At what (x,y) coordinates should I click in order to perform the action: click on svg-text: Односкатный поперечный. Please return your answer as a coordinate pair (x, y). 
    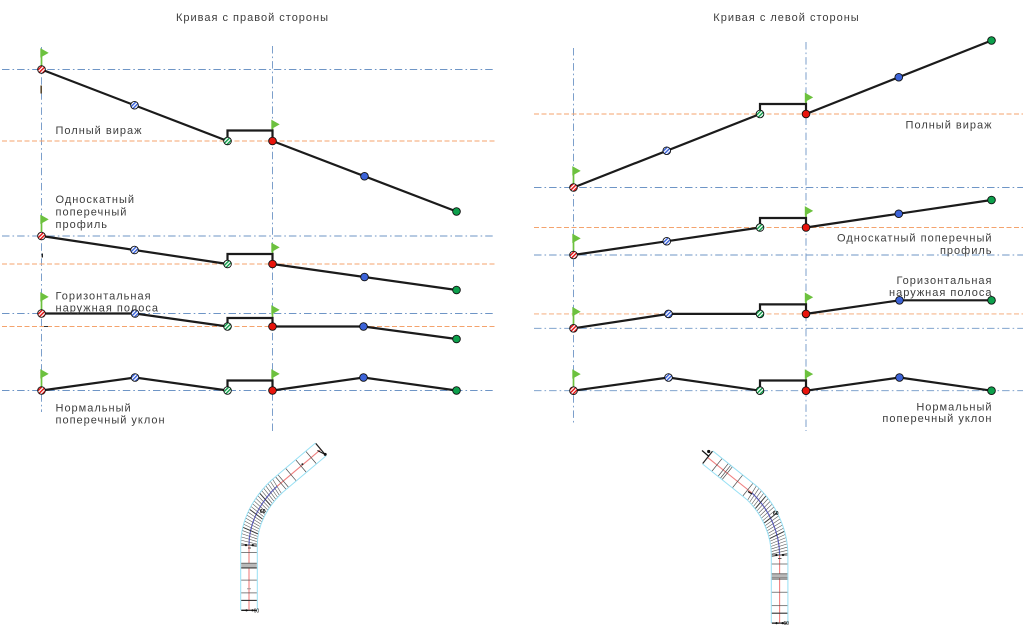
    Looking at the image, I should click on (914, 239).